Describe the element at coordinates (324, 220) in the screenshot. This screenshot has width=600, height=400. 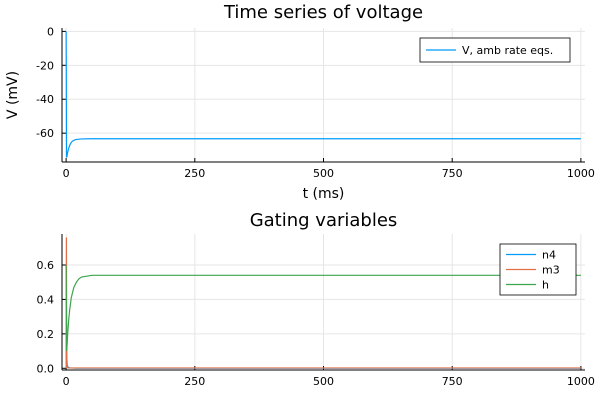
I see `plot-title: Gating variables` at that location.